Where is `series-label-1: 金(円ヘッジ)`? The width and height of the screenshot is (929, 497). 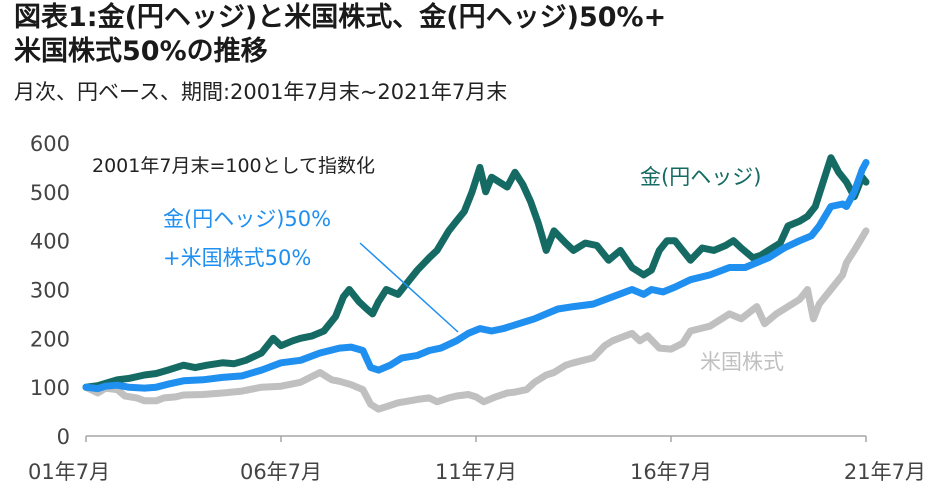
series-label-1: 金(円ヘッジ) is located at coordinates (700, 177).